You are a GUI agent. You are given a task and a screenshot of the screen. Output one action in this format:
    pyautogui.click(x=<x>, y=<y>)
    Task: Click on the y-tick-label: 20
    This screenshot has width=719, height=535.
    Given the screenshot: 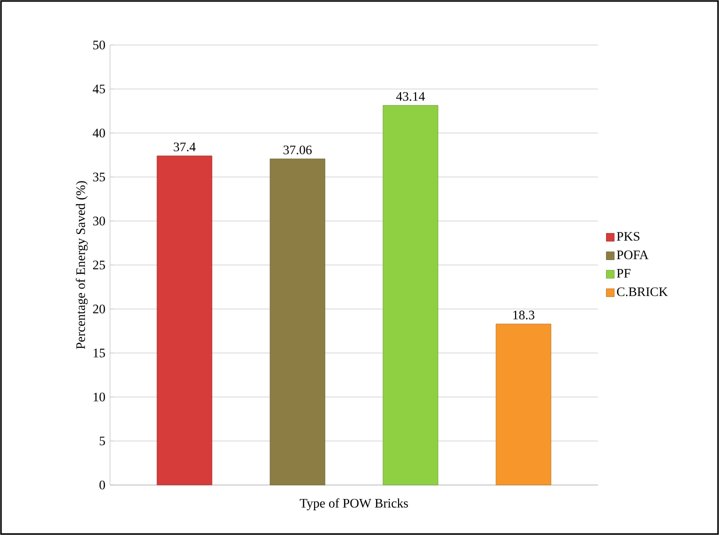 What is the action you would take?
    pyautogui.click(x=99, y=309)
    